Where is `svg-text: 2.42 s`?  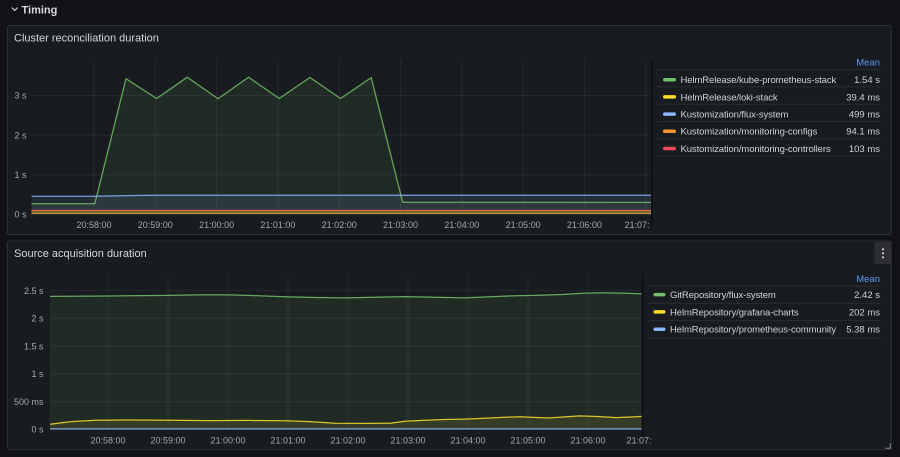 svg-text: 2.42 s is located at coordinates (867, 295).